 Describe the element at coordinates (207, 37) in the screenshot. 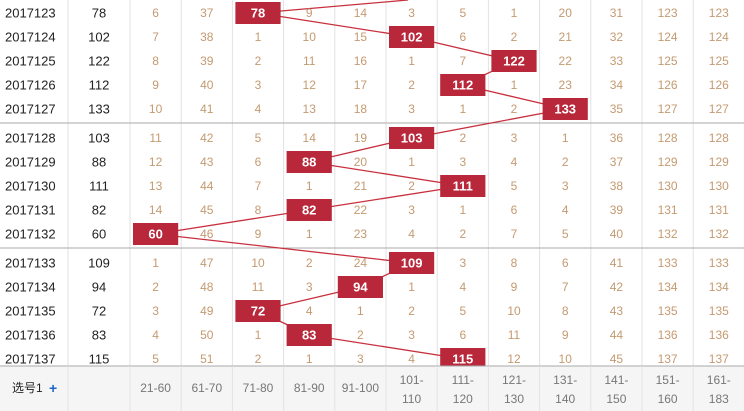

I see `miss-count: 38` at that location.